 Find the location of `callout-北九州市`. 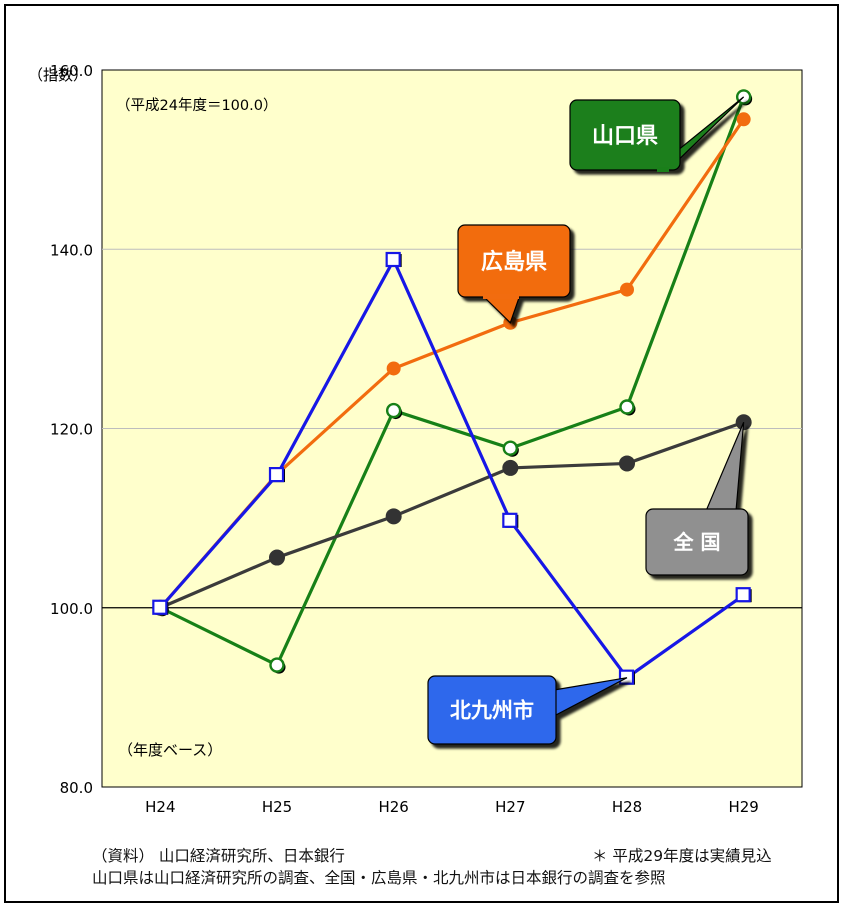

callout-北九州市 is located at coordinates (527, 710).